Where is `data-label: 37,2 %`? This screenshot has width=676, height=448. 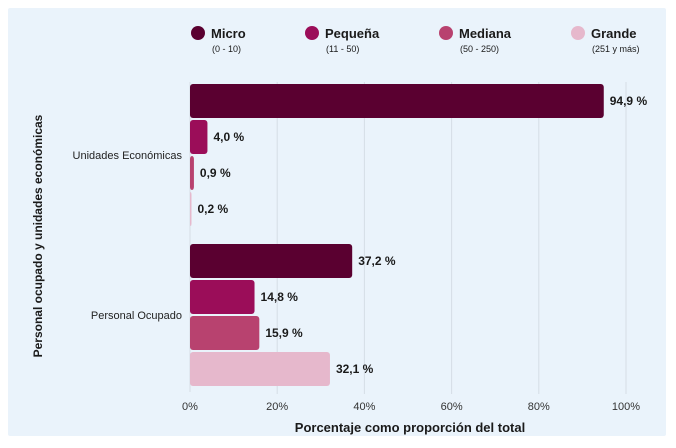 data-label: 37,2 % is located at coordinates (377, 261).